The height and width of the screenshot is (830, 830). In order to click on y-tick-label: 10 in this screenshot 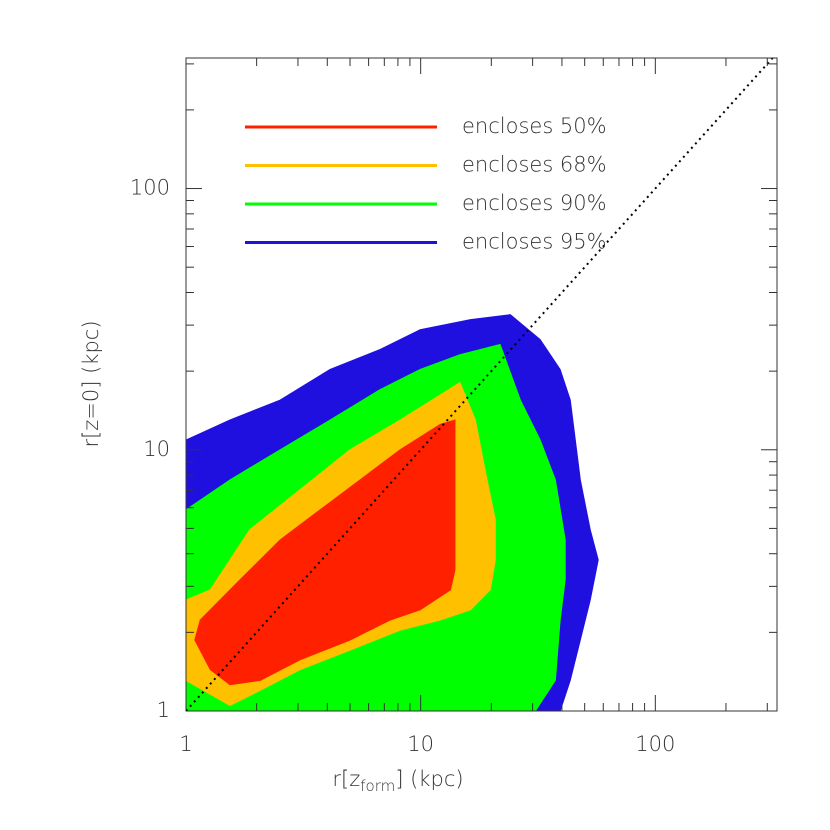, I will do `click(156, 449)`.